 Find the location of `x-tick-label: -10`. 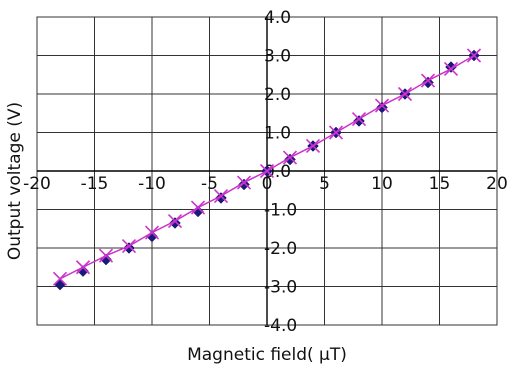

x-tick-label: -10 is located at coordinates (152, 184).